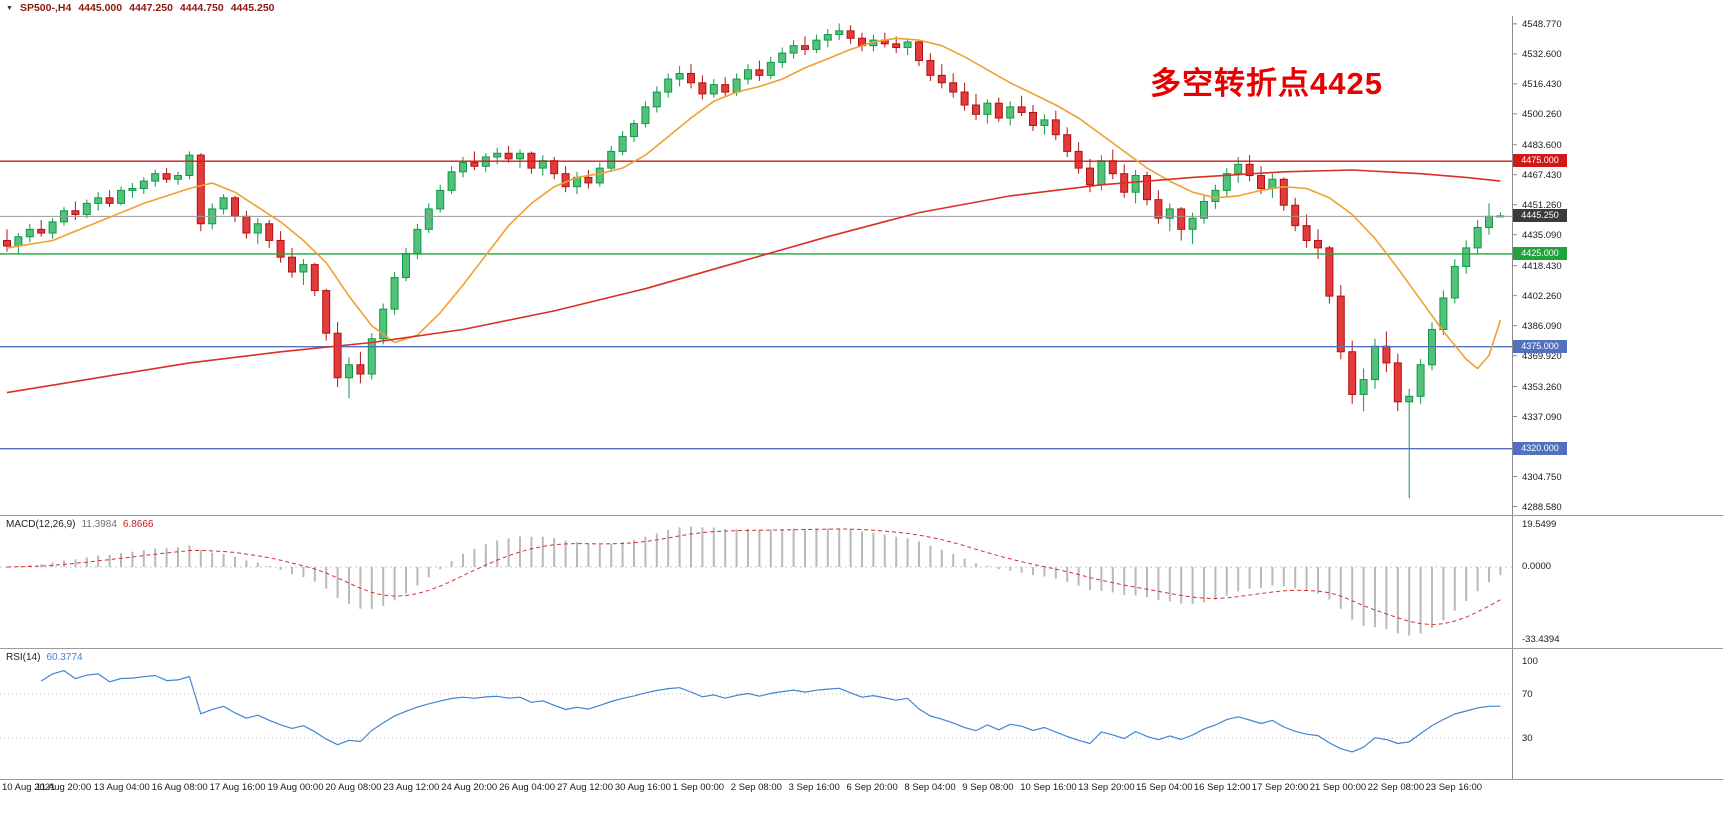  Describe the element at coordinates (138, 524) in the screenshot. I see `macd-signal-value: 6.8666` at that location.